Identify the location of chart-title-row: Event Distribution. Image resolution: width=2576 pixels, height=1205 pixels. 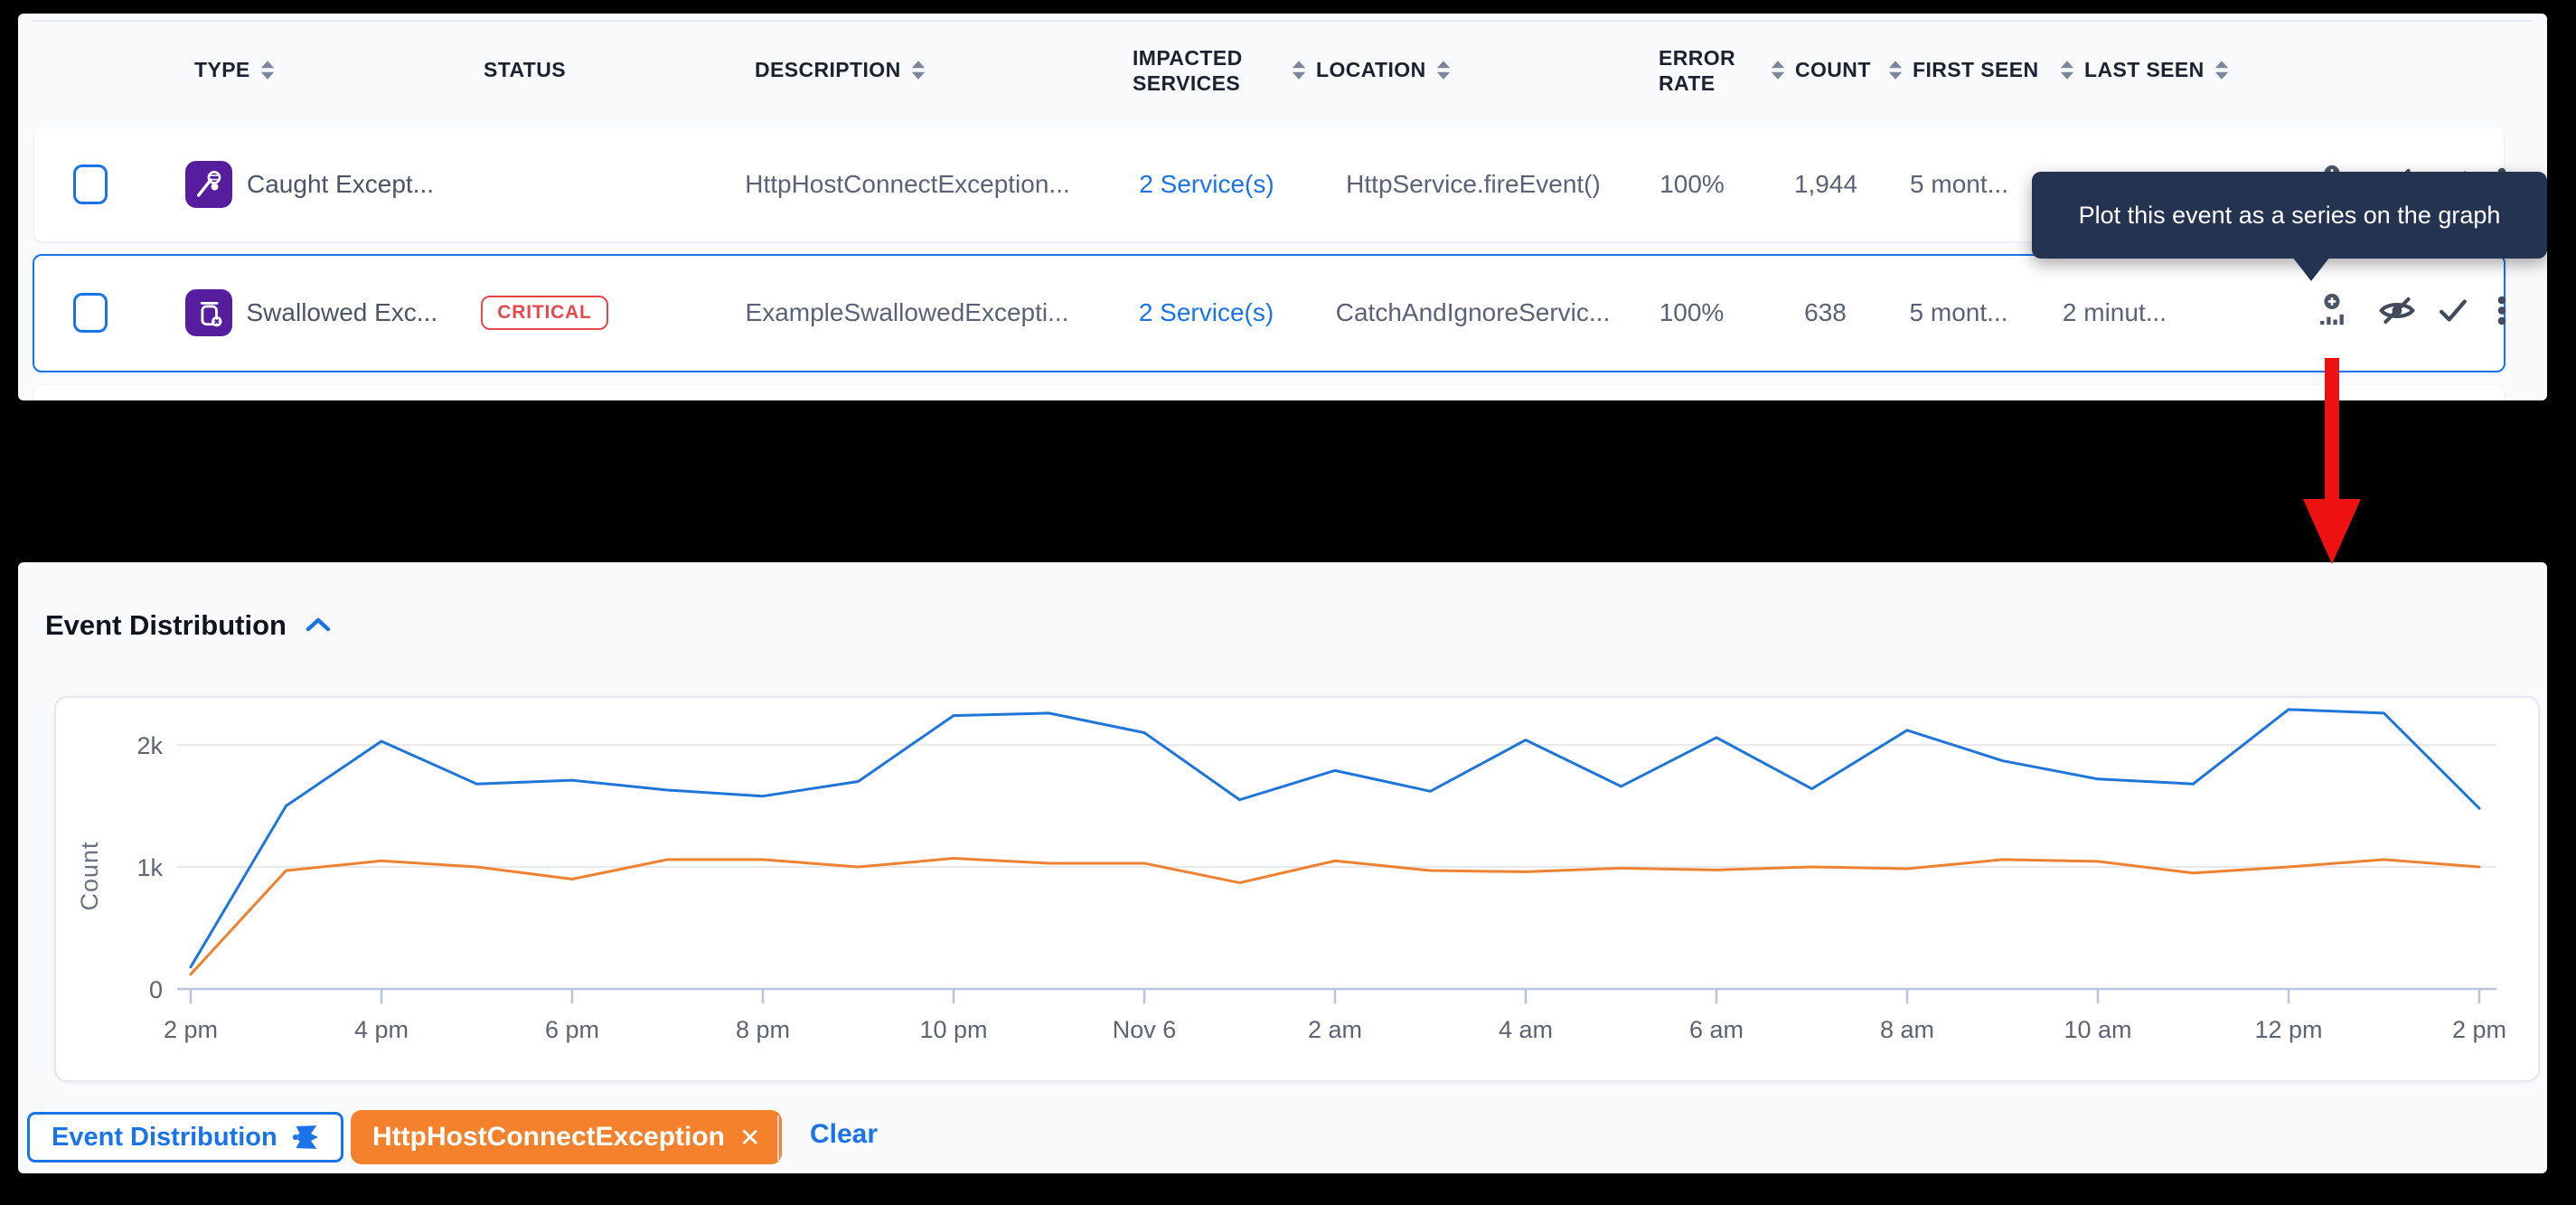
(189, 625).